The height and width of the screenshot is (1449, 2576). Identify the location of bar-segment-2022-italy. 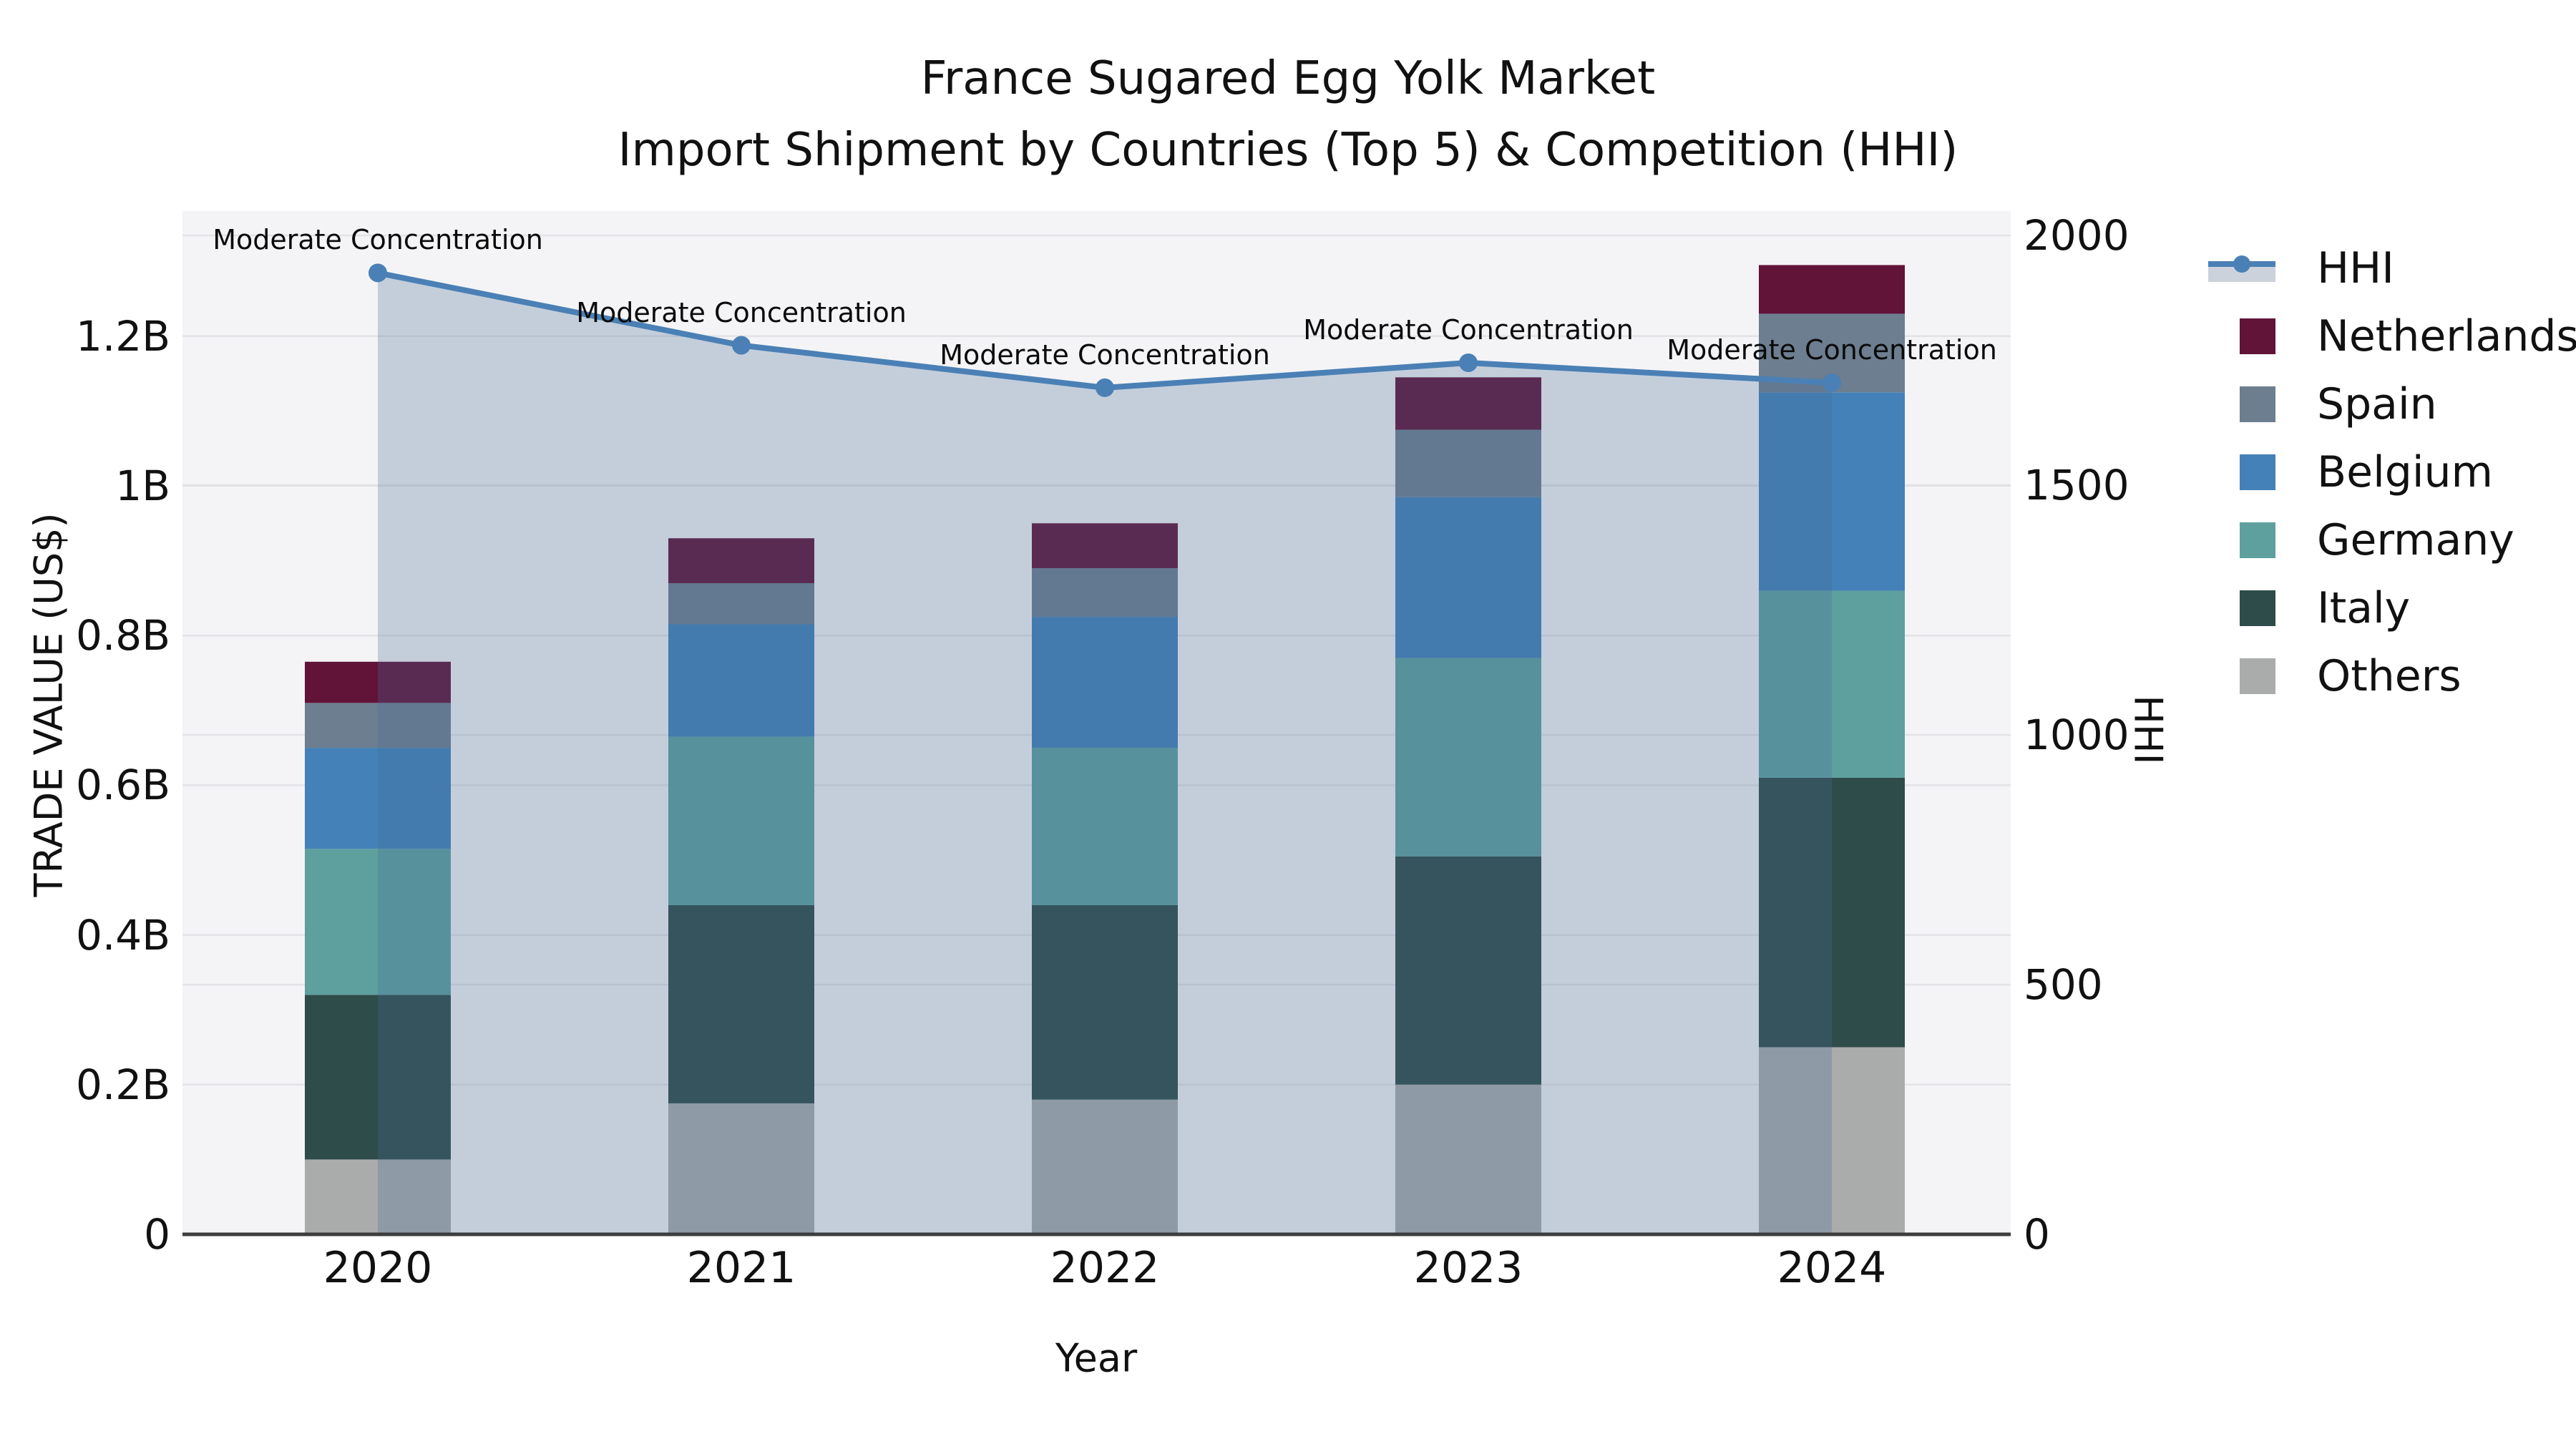
(1105, 1002).